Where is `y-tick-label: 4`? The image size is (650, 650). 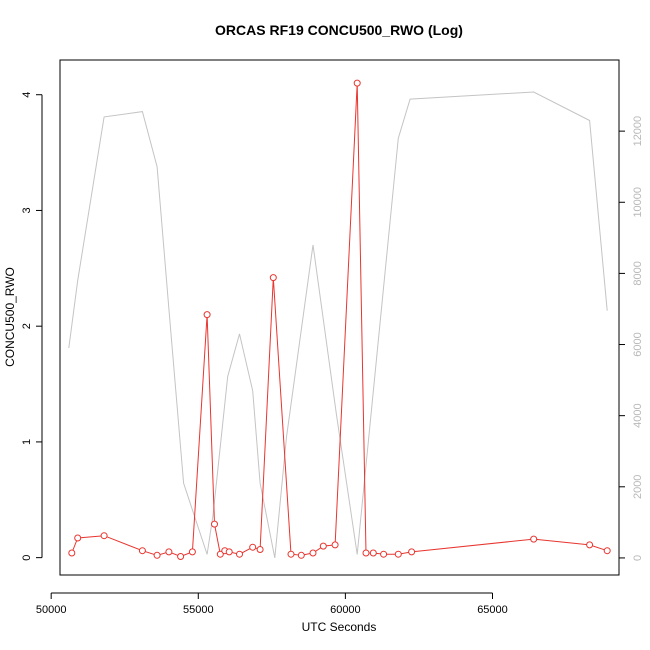
y-tick-label: 4 is located at coordinates (27, 95).